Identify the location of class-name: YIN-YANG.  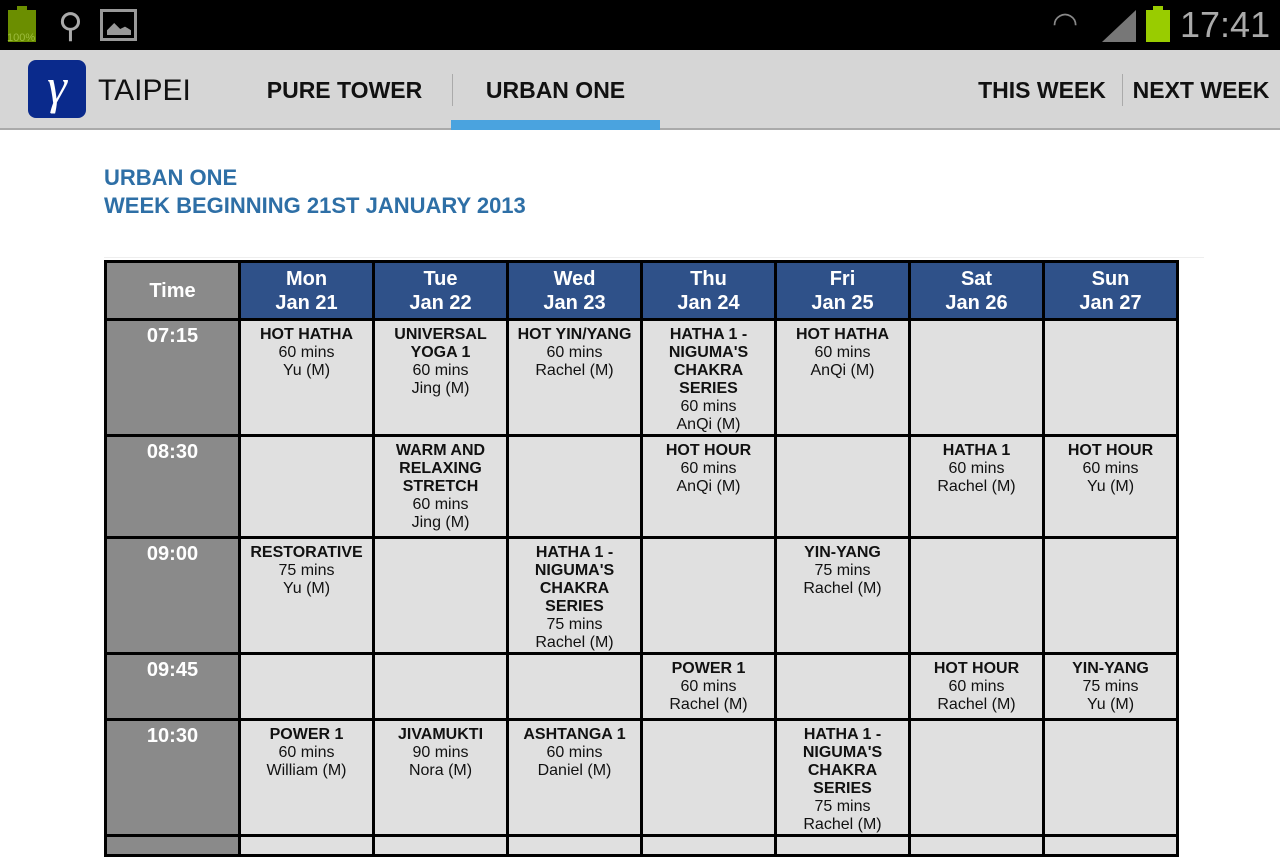
(842, 552).